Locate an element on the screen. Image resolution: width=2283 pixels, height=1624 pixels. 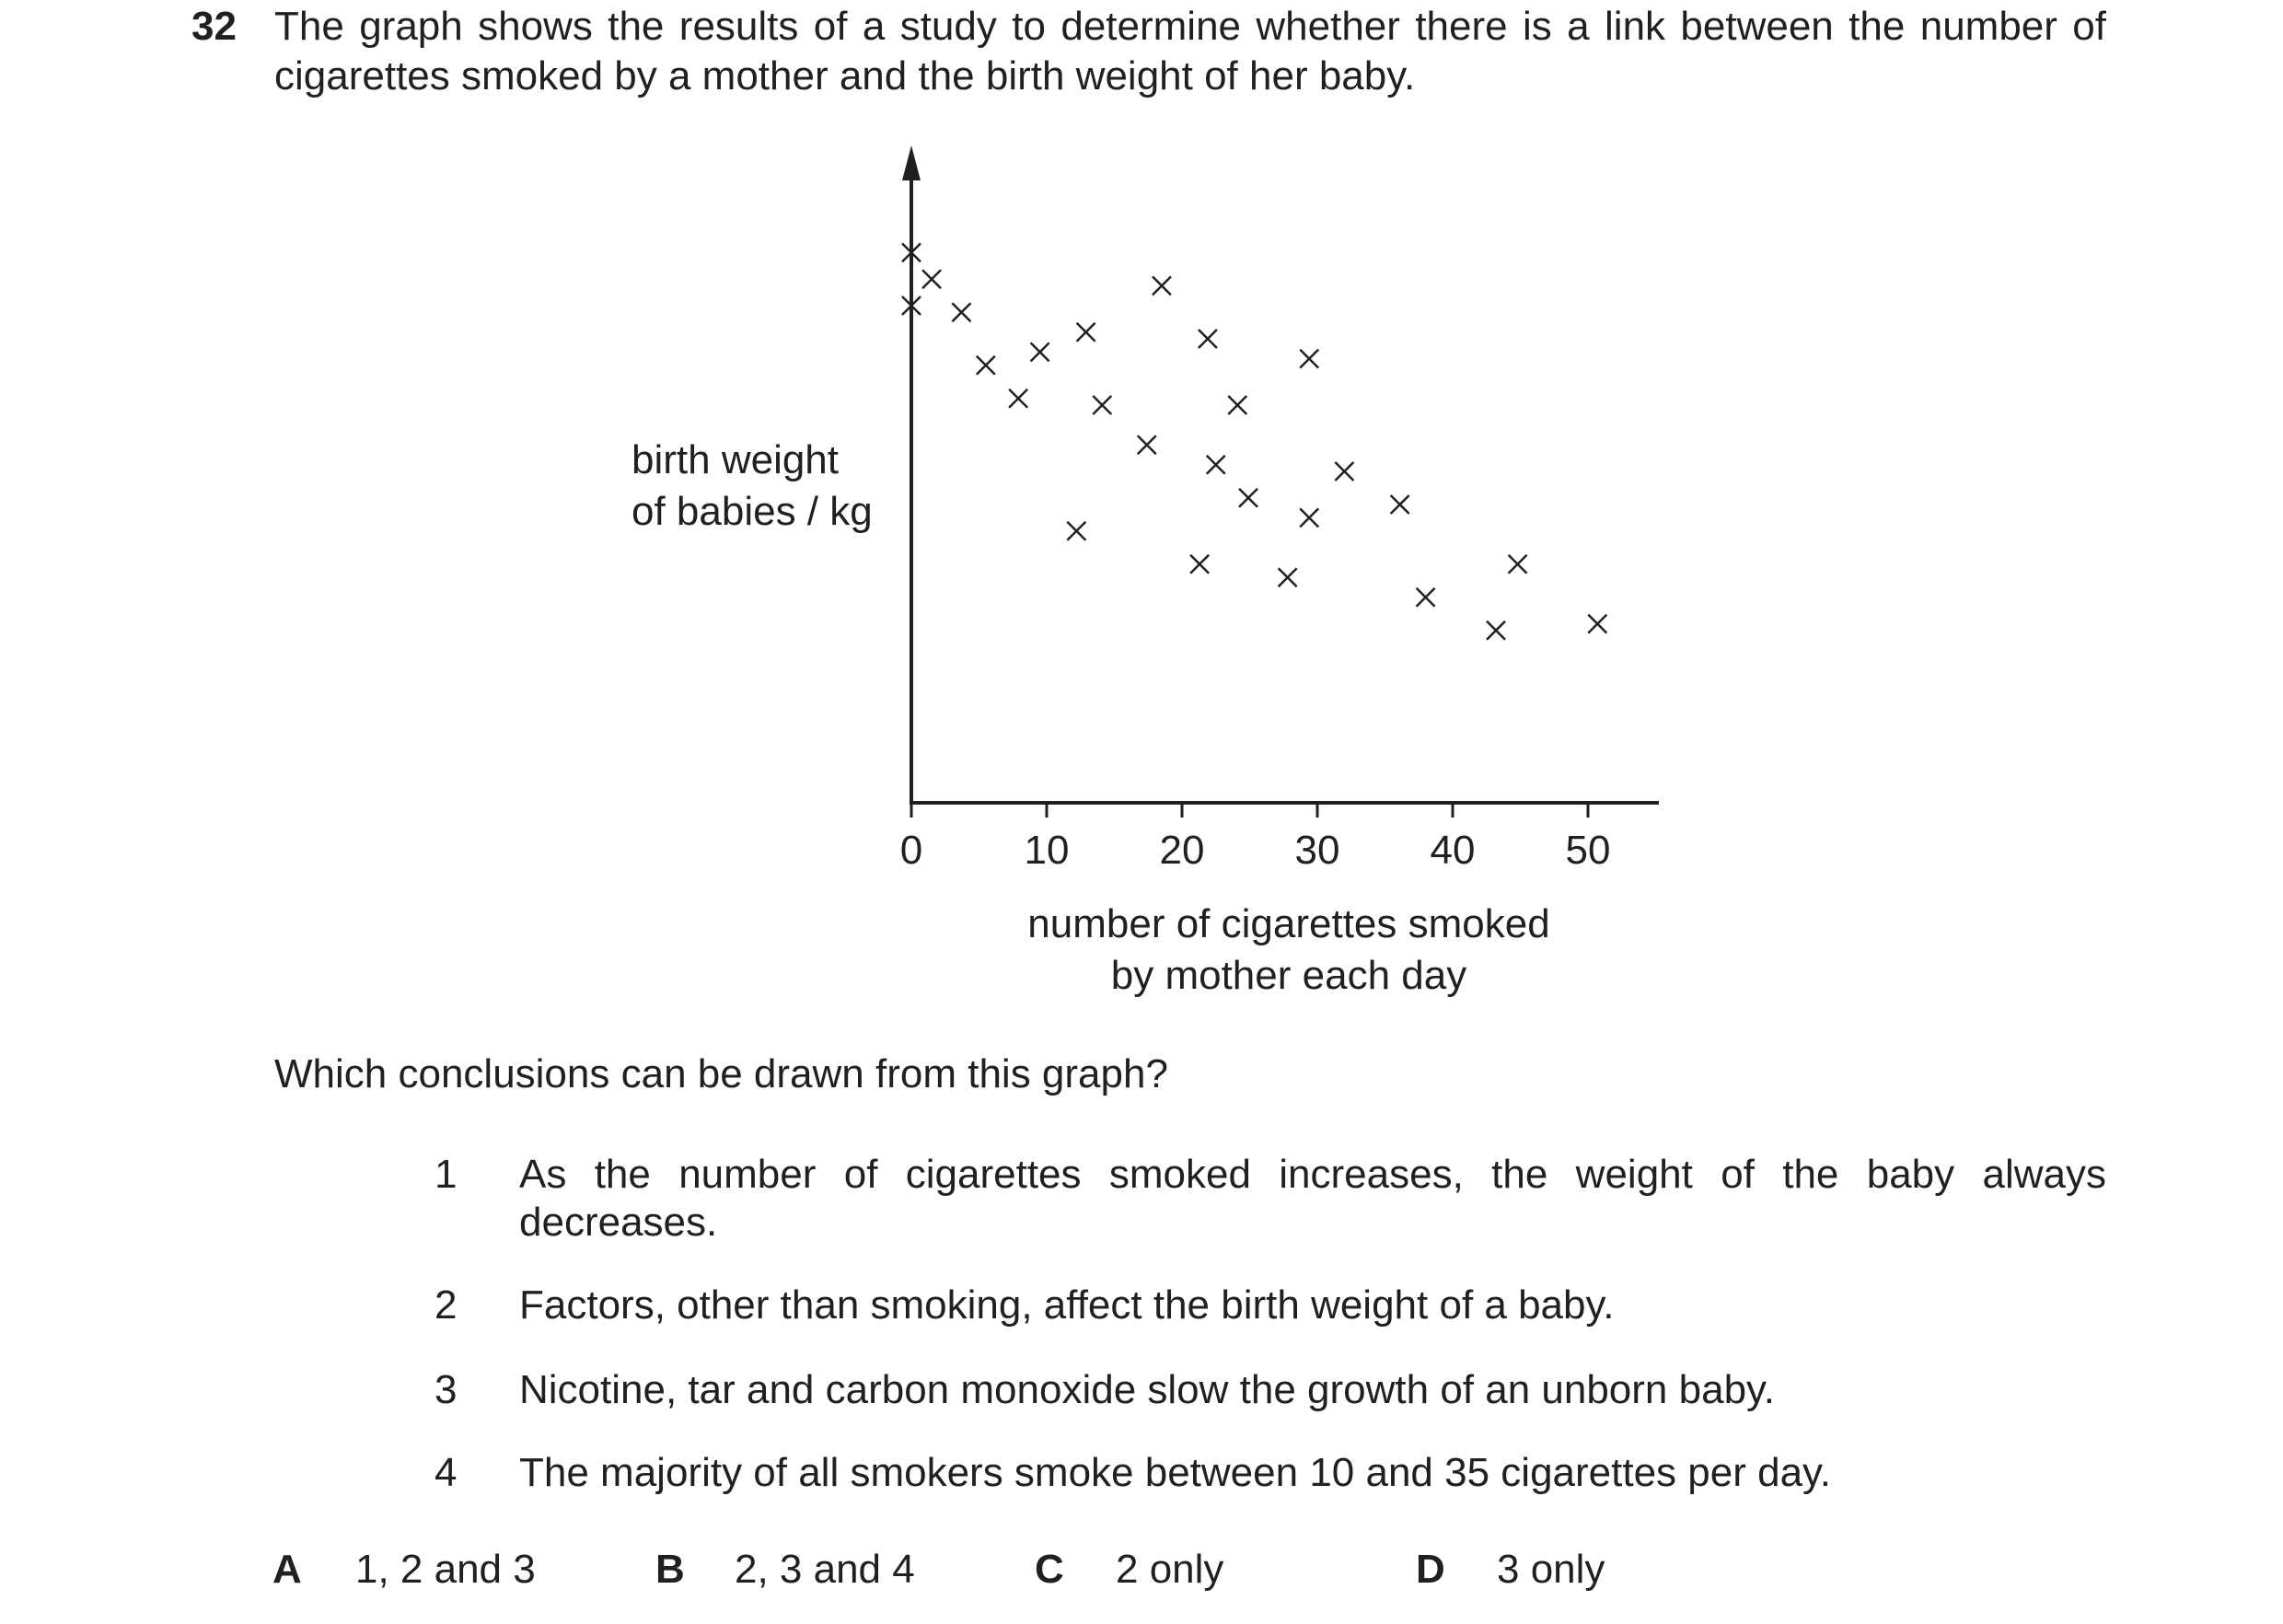
option-d-letter: D is located at coordinates (1431, 1569).